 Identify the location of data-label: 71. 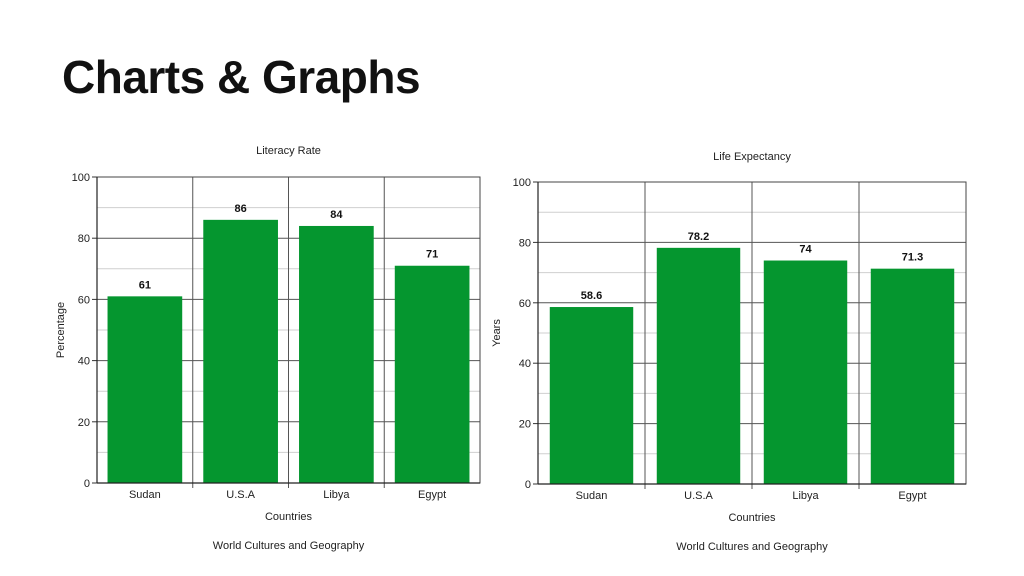
(432, 255).